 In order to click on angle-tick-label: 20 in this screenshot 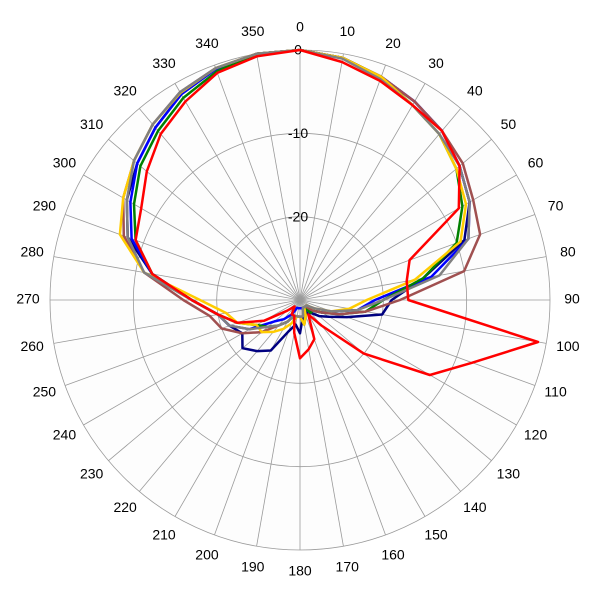, I will do `click(393, 43)`.